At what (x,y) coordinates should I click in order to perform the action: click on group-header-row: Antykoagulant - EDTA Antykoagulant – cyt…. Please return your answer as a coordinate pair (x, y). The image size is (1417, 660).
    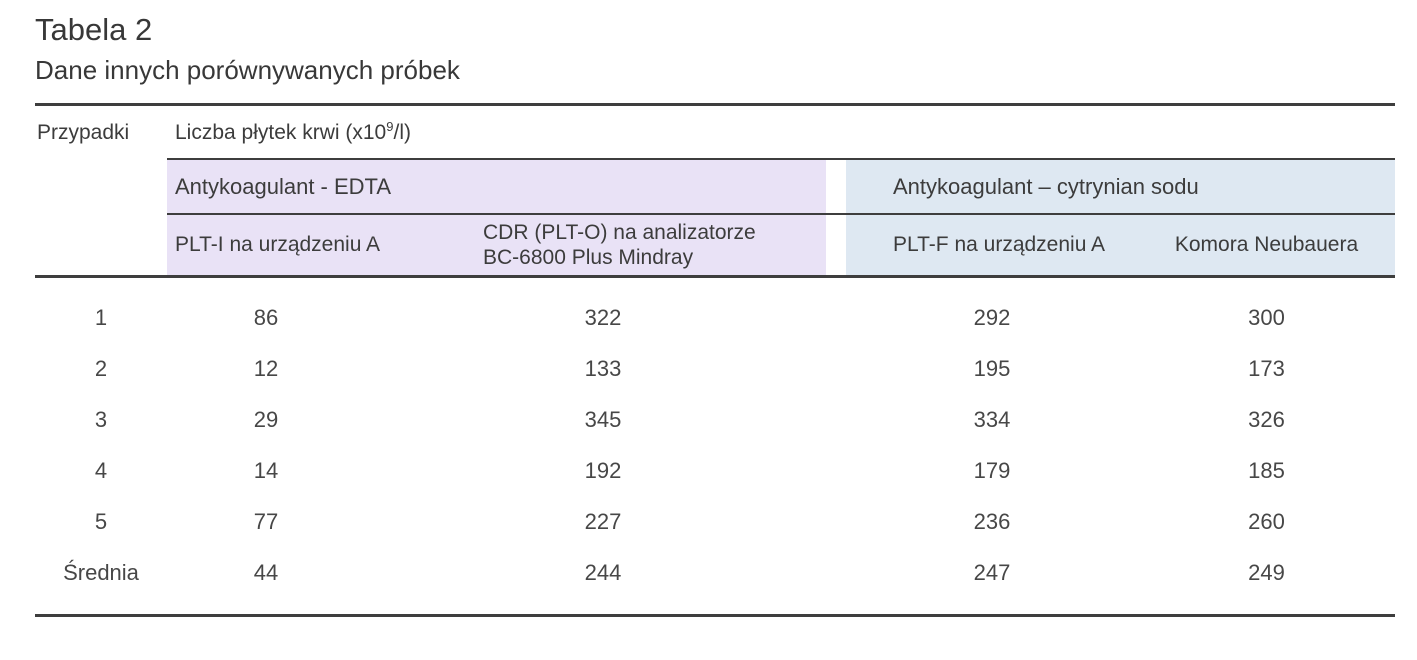
    Looking at the image, I should click on (715, 186).